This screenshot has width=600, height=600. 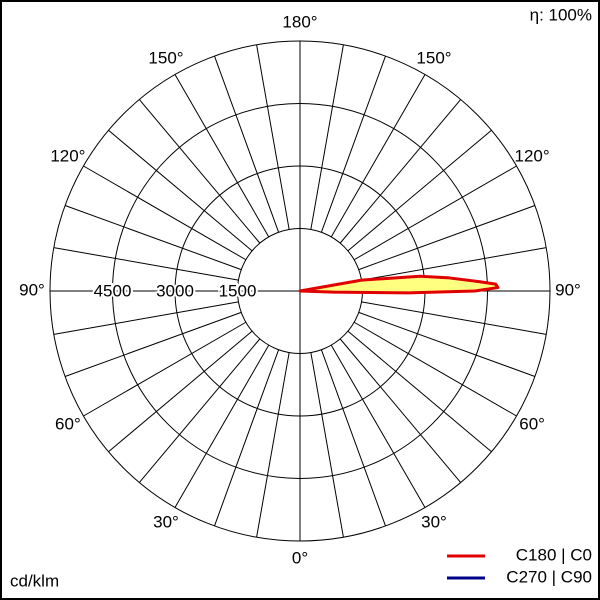 I want to click on efficiency-label: η: 100%, so click(x=561, y=14).